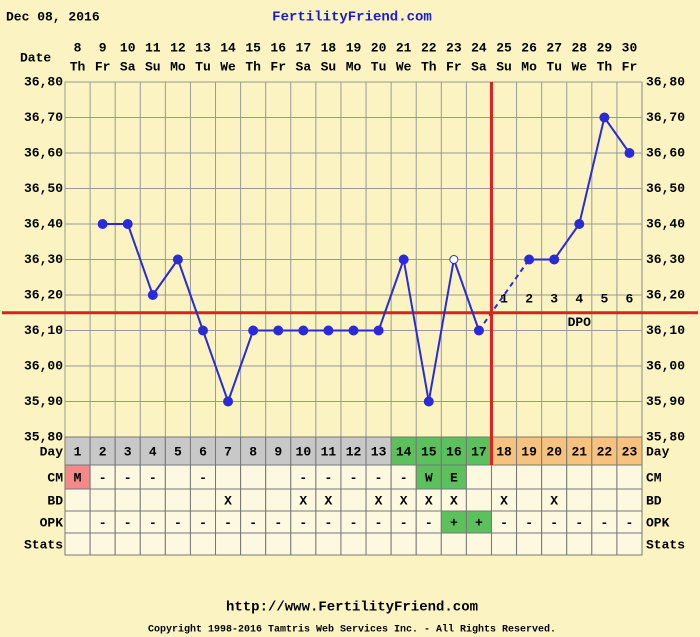  What do you see at coordinates (605, 451) in the screenshot?
I see `cell-text: 22` at bounding box center [605, 451].